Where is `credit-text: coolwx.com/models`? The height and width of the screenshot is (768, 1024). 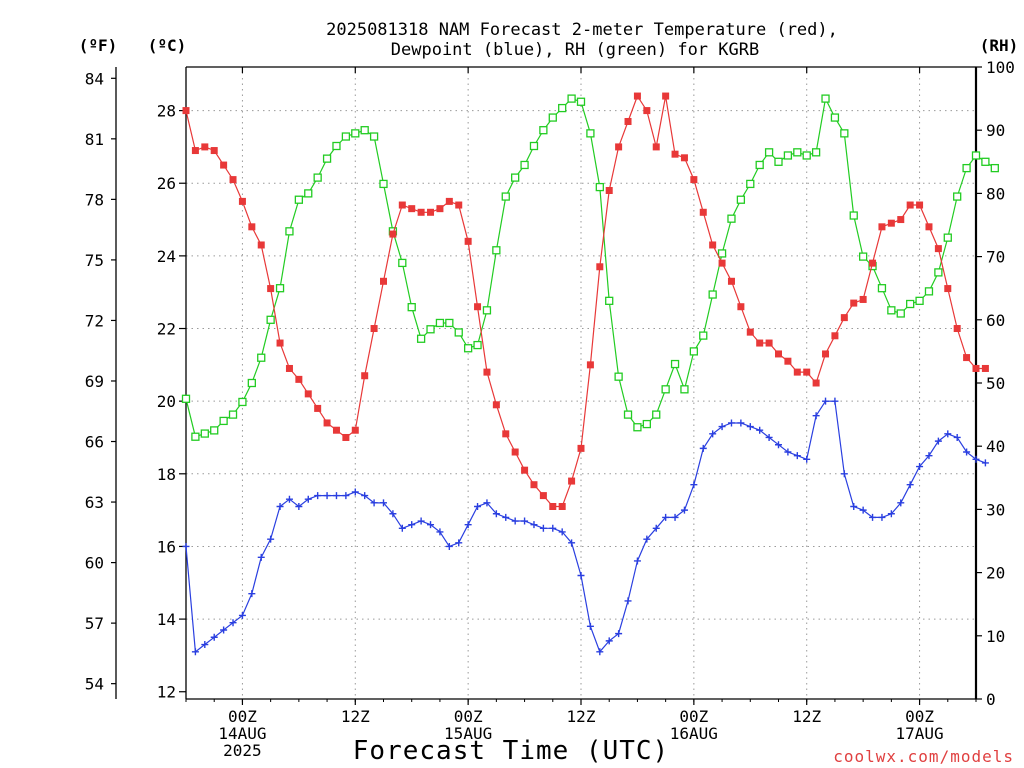 credit-text: coolwx.com/models is located at coordinates (923, 756).